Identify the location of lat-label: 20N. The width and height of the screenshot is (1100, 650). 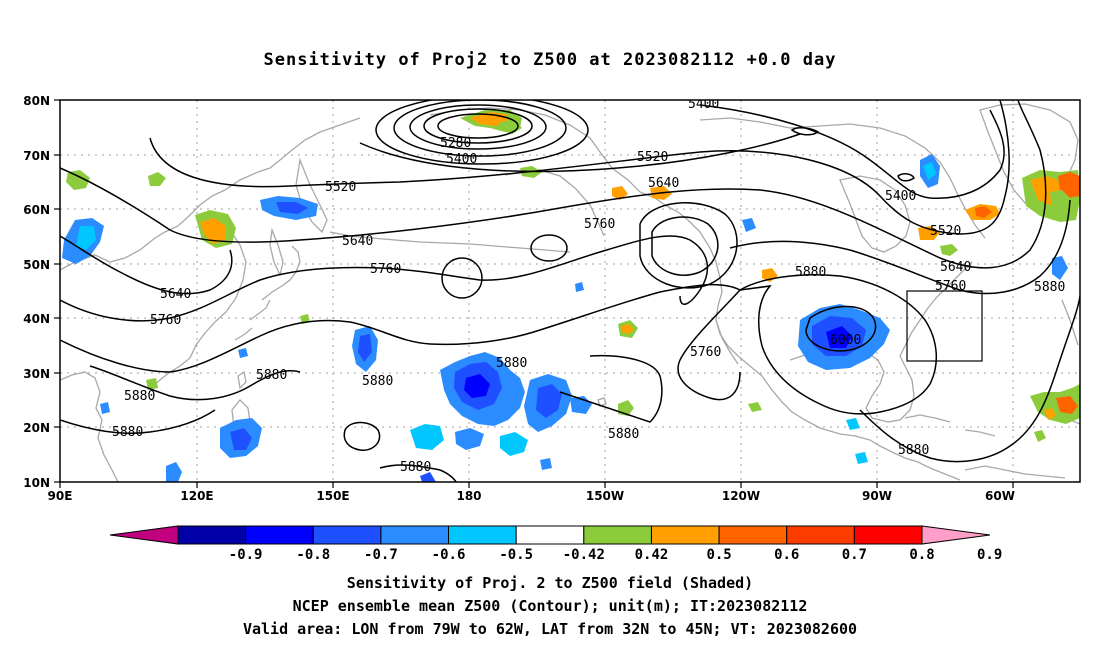
(36, 428).